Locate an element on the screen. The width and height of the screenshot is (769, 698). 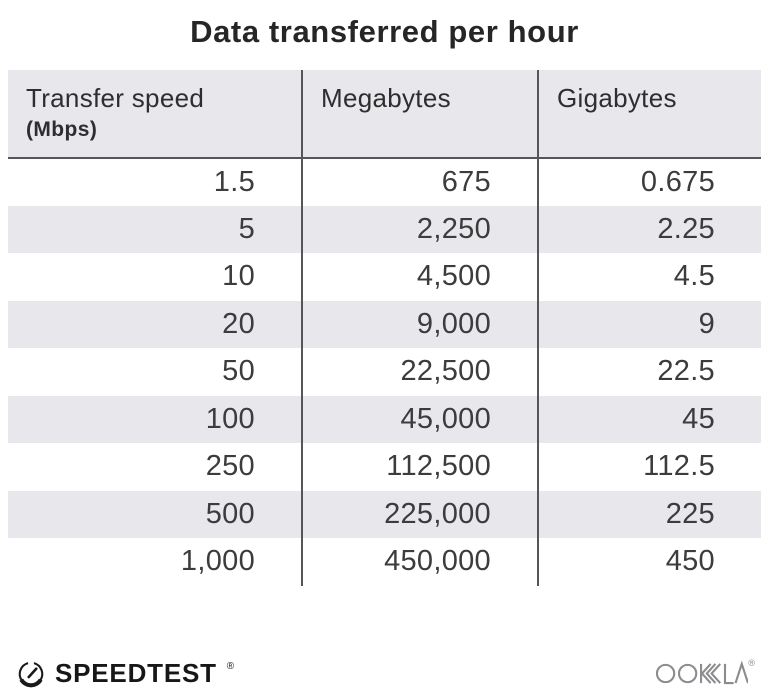
speed-cell: 10 is located at coordinates (238, 276).